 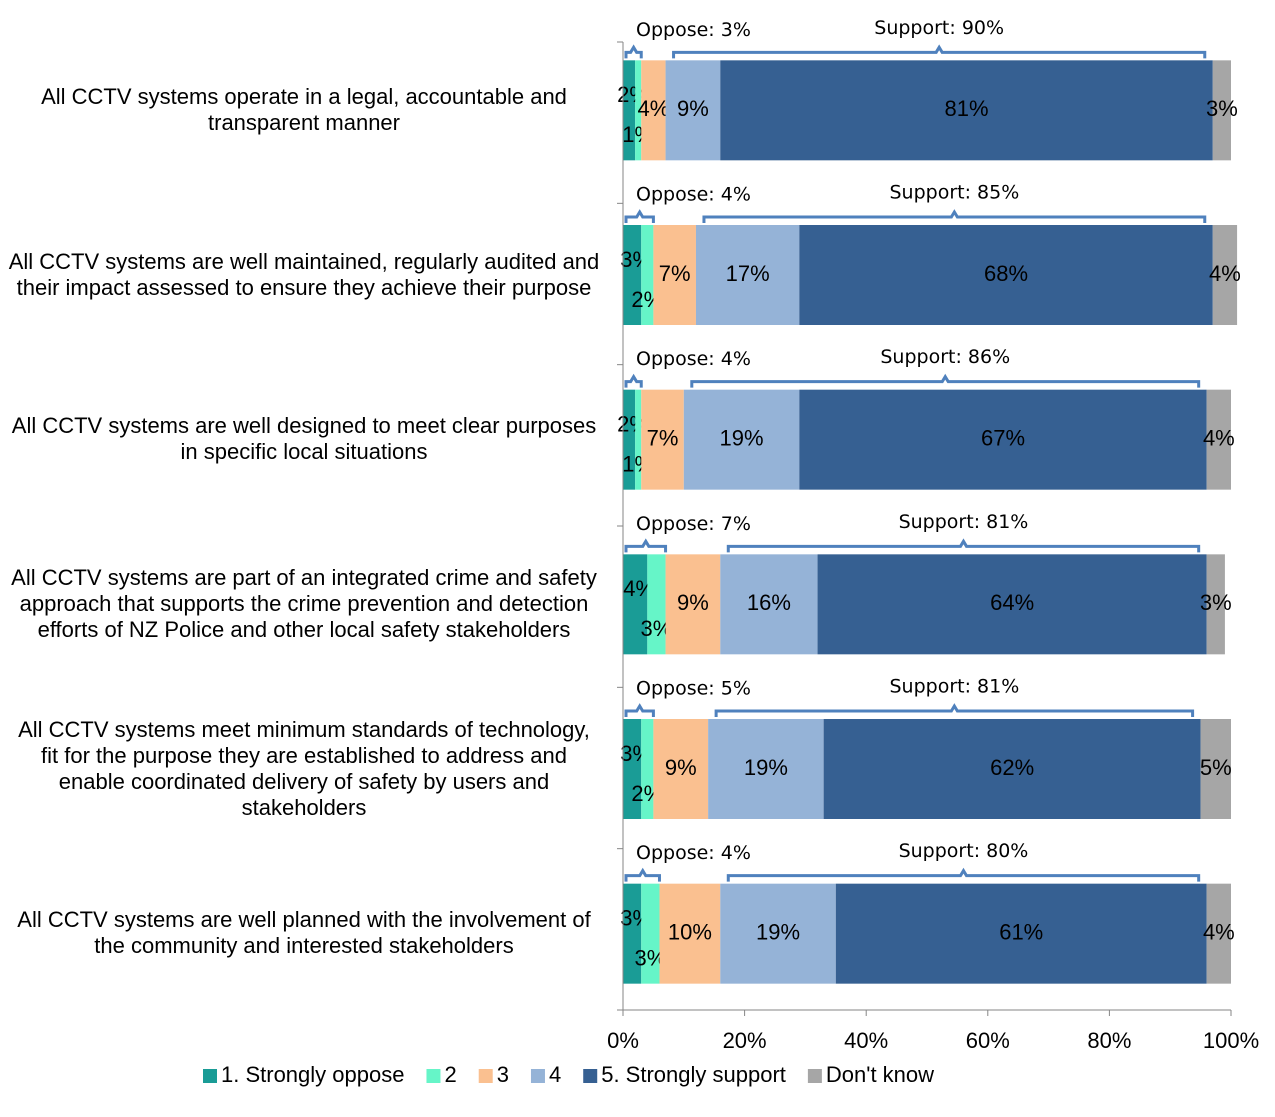 I want to click on data-label: 81%, so click(x=966, y=108).